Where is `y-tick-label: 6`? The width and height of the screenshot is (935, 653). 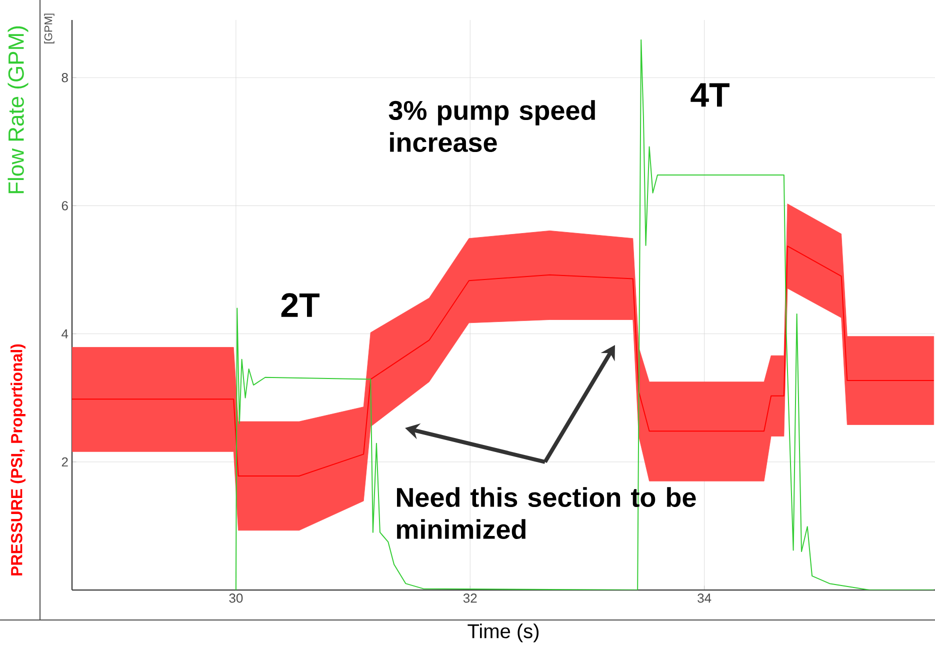 y-tick-label: 6 is located at coordinates (65, 205).